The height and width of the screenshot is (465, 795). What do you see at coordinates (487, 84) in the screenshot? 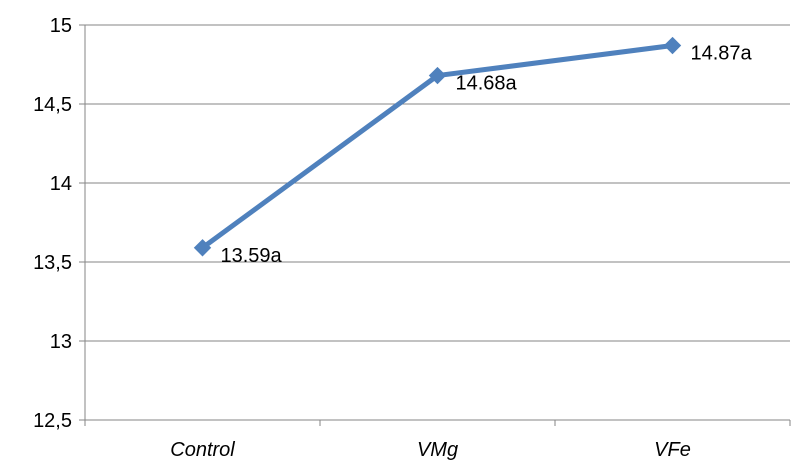
I see `data-label: 14.68a` at bounding box center [487, 84].